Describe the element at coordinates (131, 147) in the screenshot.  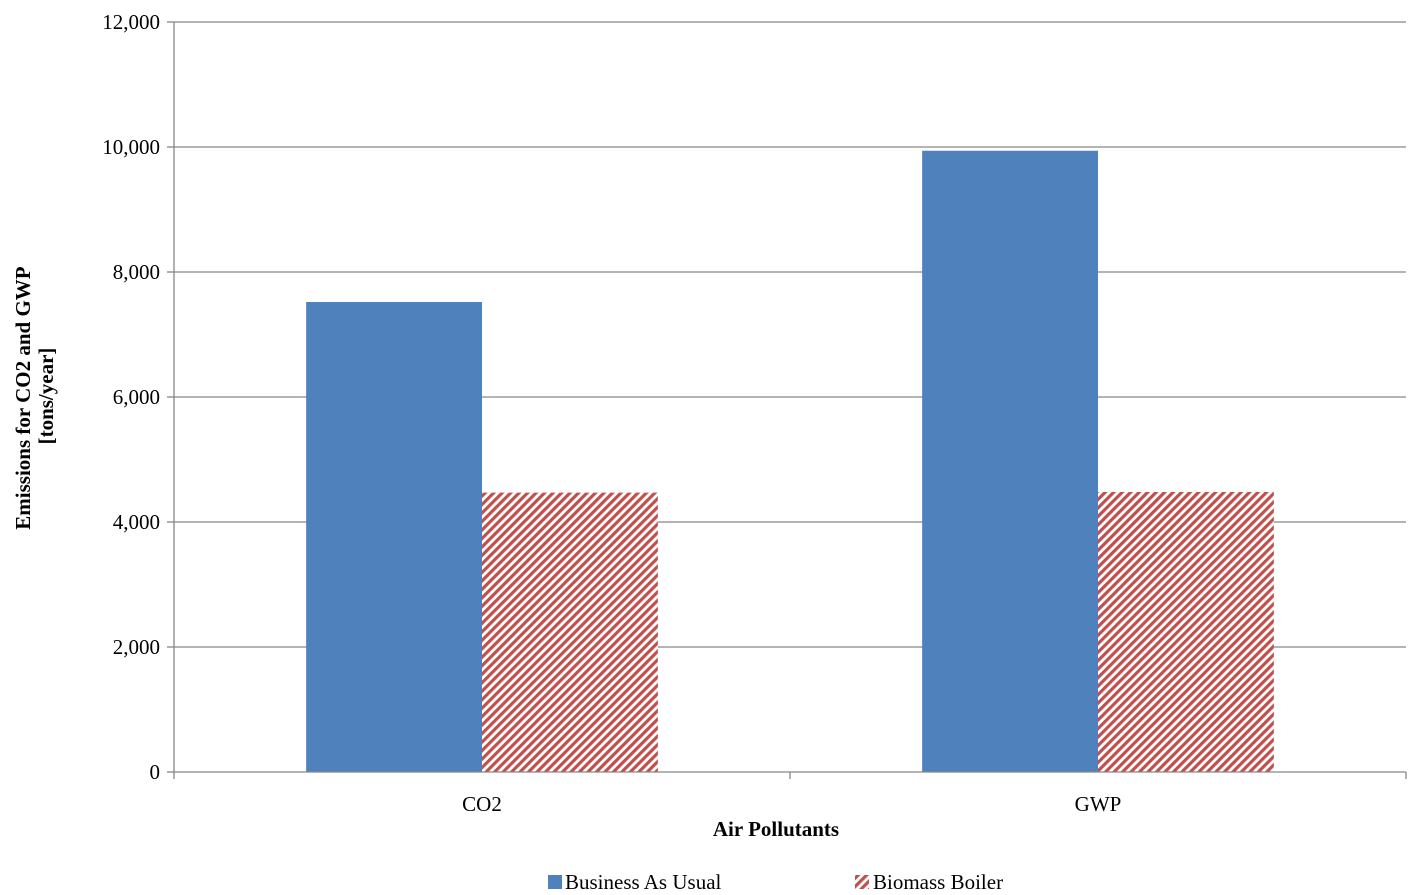
I see `y-tick-label-10000: 10,000` at that location.